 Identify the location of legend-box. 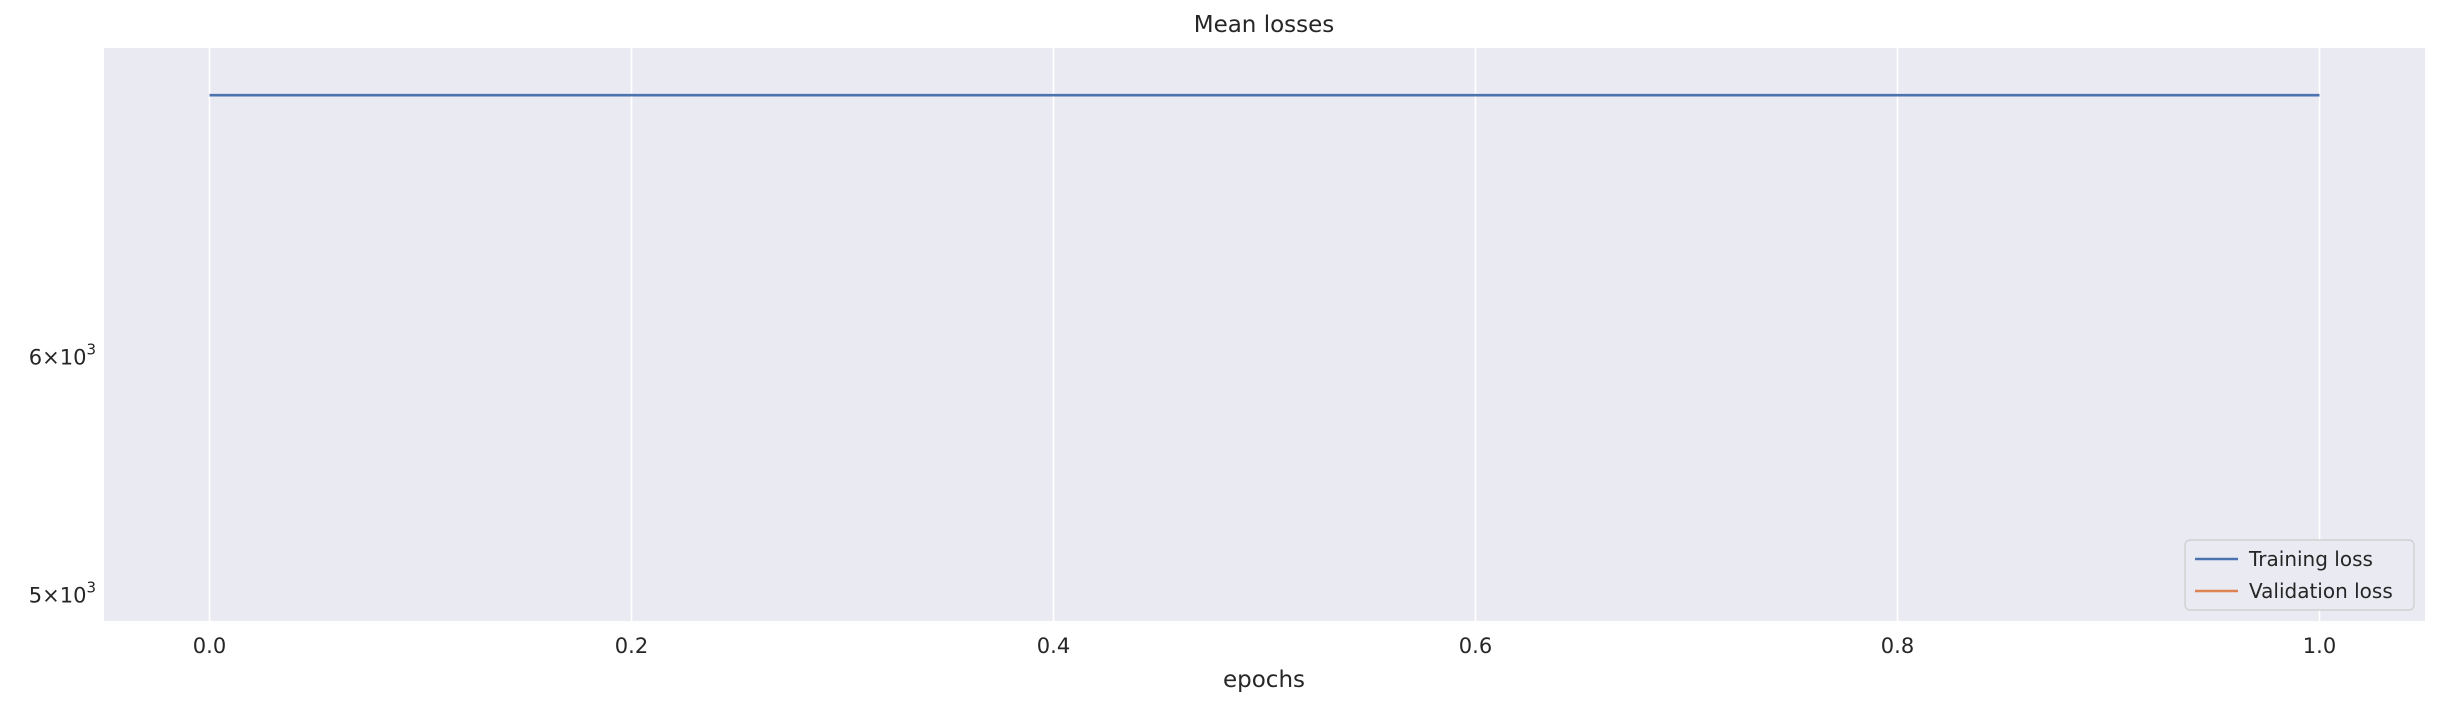
(2299, 575).